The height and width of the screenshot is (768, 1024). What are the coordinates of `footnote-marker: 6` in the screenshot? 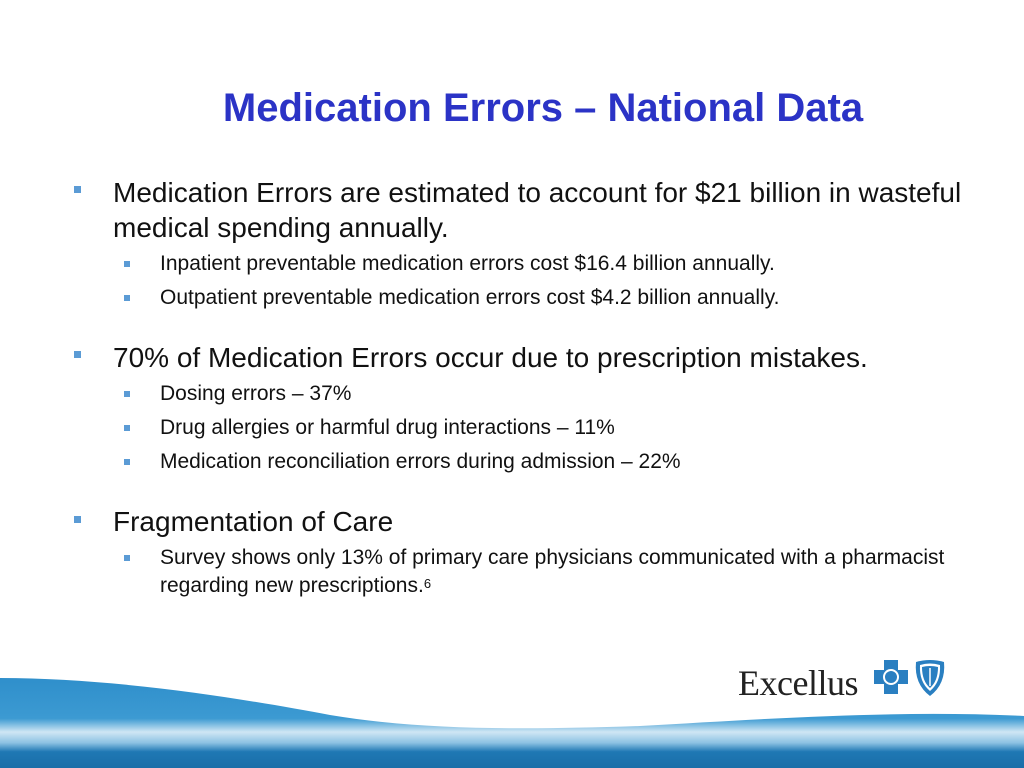 It's located at (427, 583).